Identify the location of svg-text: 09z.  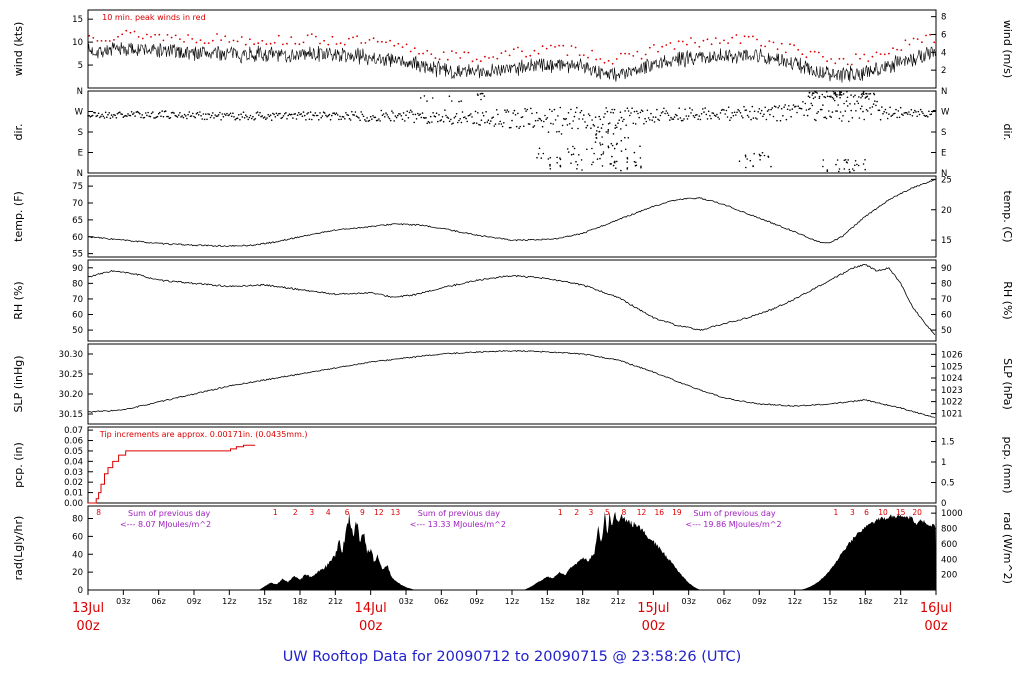
(194, 601).